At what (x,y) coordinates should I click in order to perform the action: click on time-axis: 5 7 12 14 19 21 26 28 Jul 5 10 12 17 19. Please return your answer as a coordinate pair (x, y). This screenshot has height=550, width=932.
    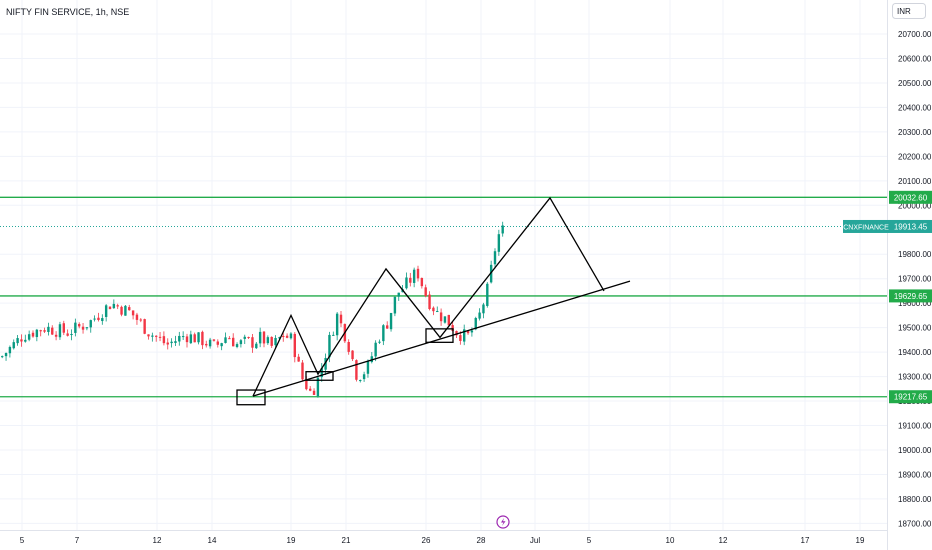
    Looking at the image, I should click on (442, 540).